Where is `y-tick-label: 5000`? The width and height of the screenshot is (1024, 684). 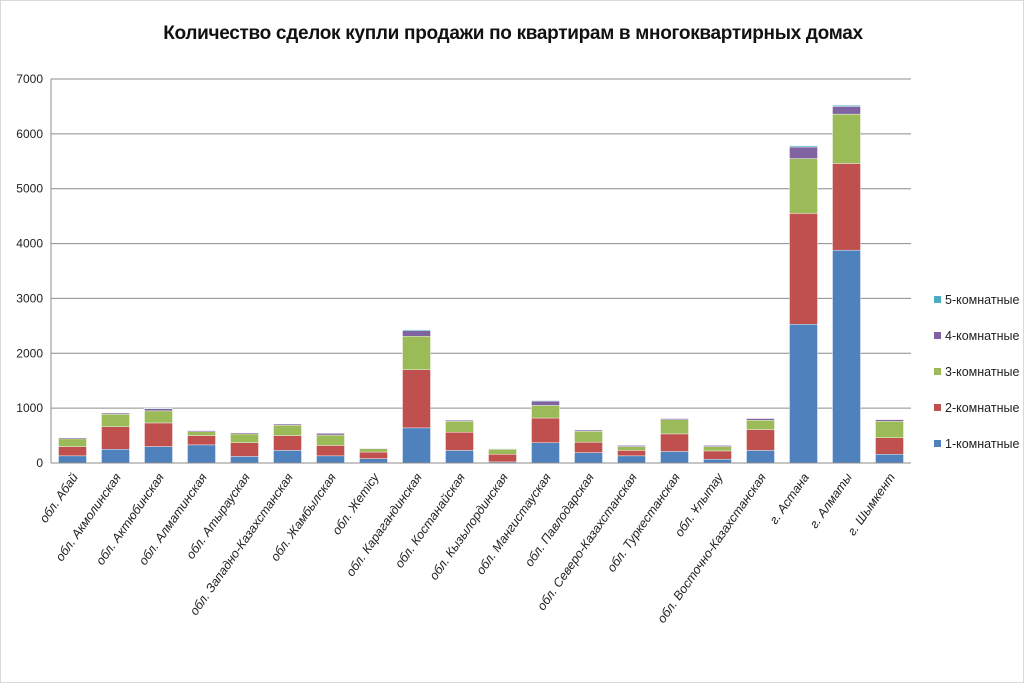 y-tick-label: 5000 is located at coordinates (29, 189).